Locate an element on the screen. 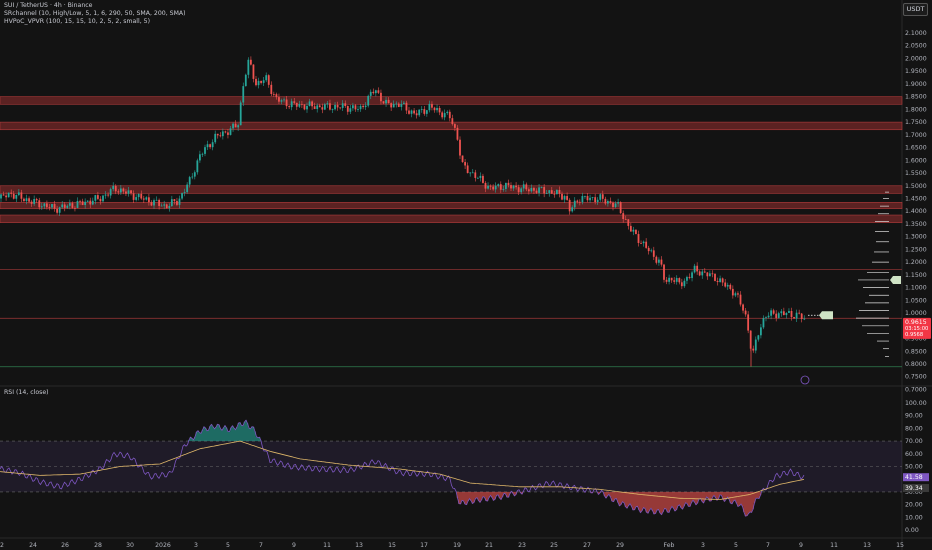 The width and height of the screenshot is (932, 550). rsi-tick-label: 100.00 is located at coordinates (916, 403).